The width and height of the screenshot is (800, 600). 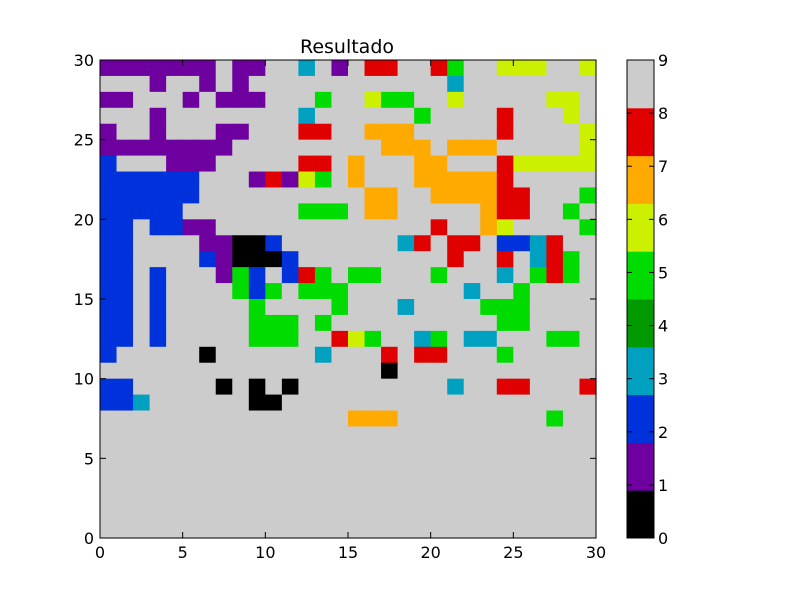 What do you see at coordinates (89, 458) in the screenshot?
I see `y-tick-label: 5` at bounding box center [89, 458].